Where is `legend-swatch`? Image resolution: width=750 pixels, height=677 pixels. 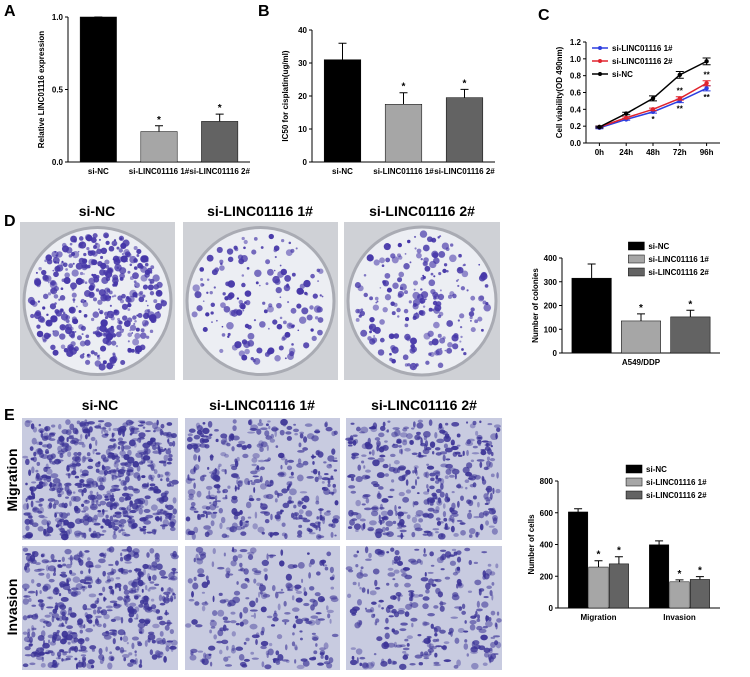 legend-swatch is located at coordinates (634, 482).